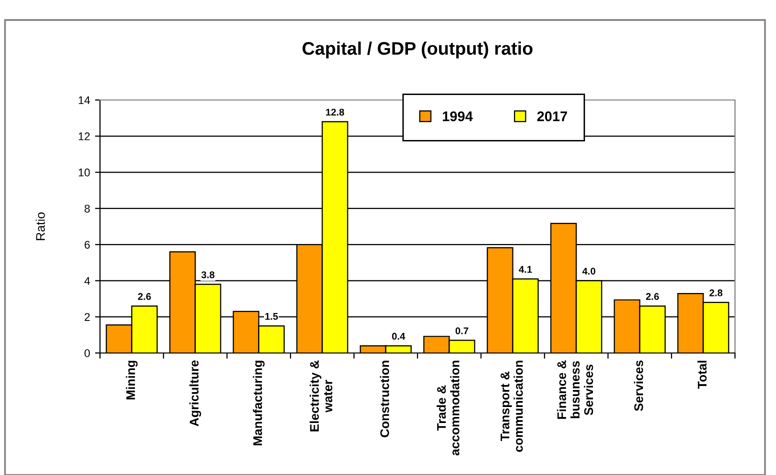 This screenshot has width=776, height=475. I want to click on x-tick-label: Transport & communication, so click(511, 406).